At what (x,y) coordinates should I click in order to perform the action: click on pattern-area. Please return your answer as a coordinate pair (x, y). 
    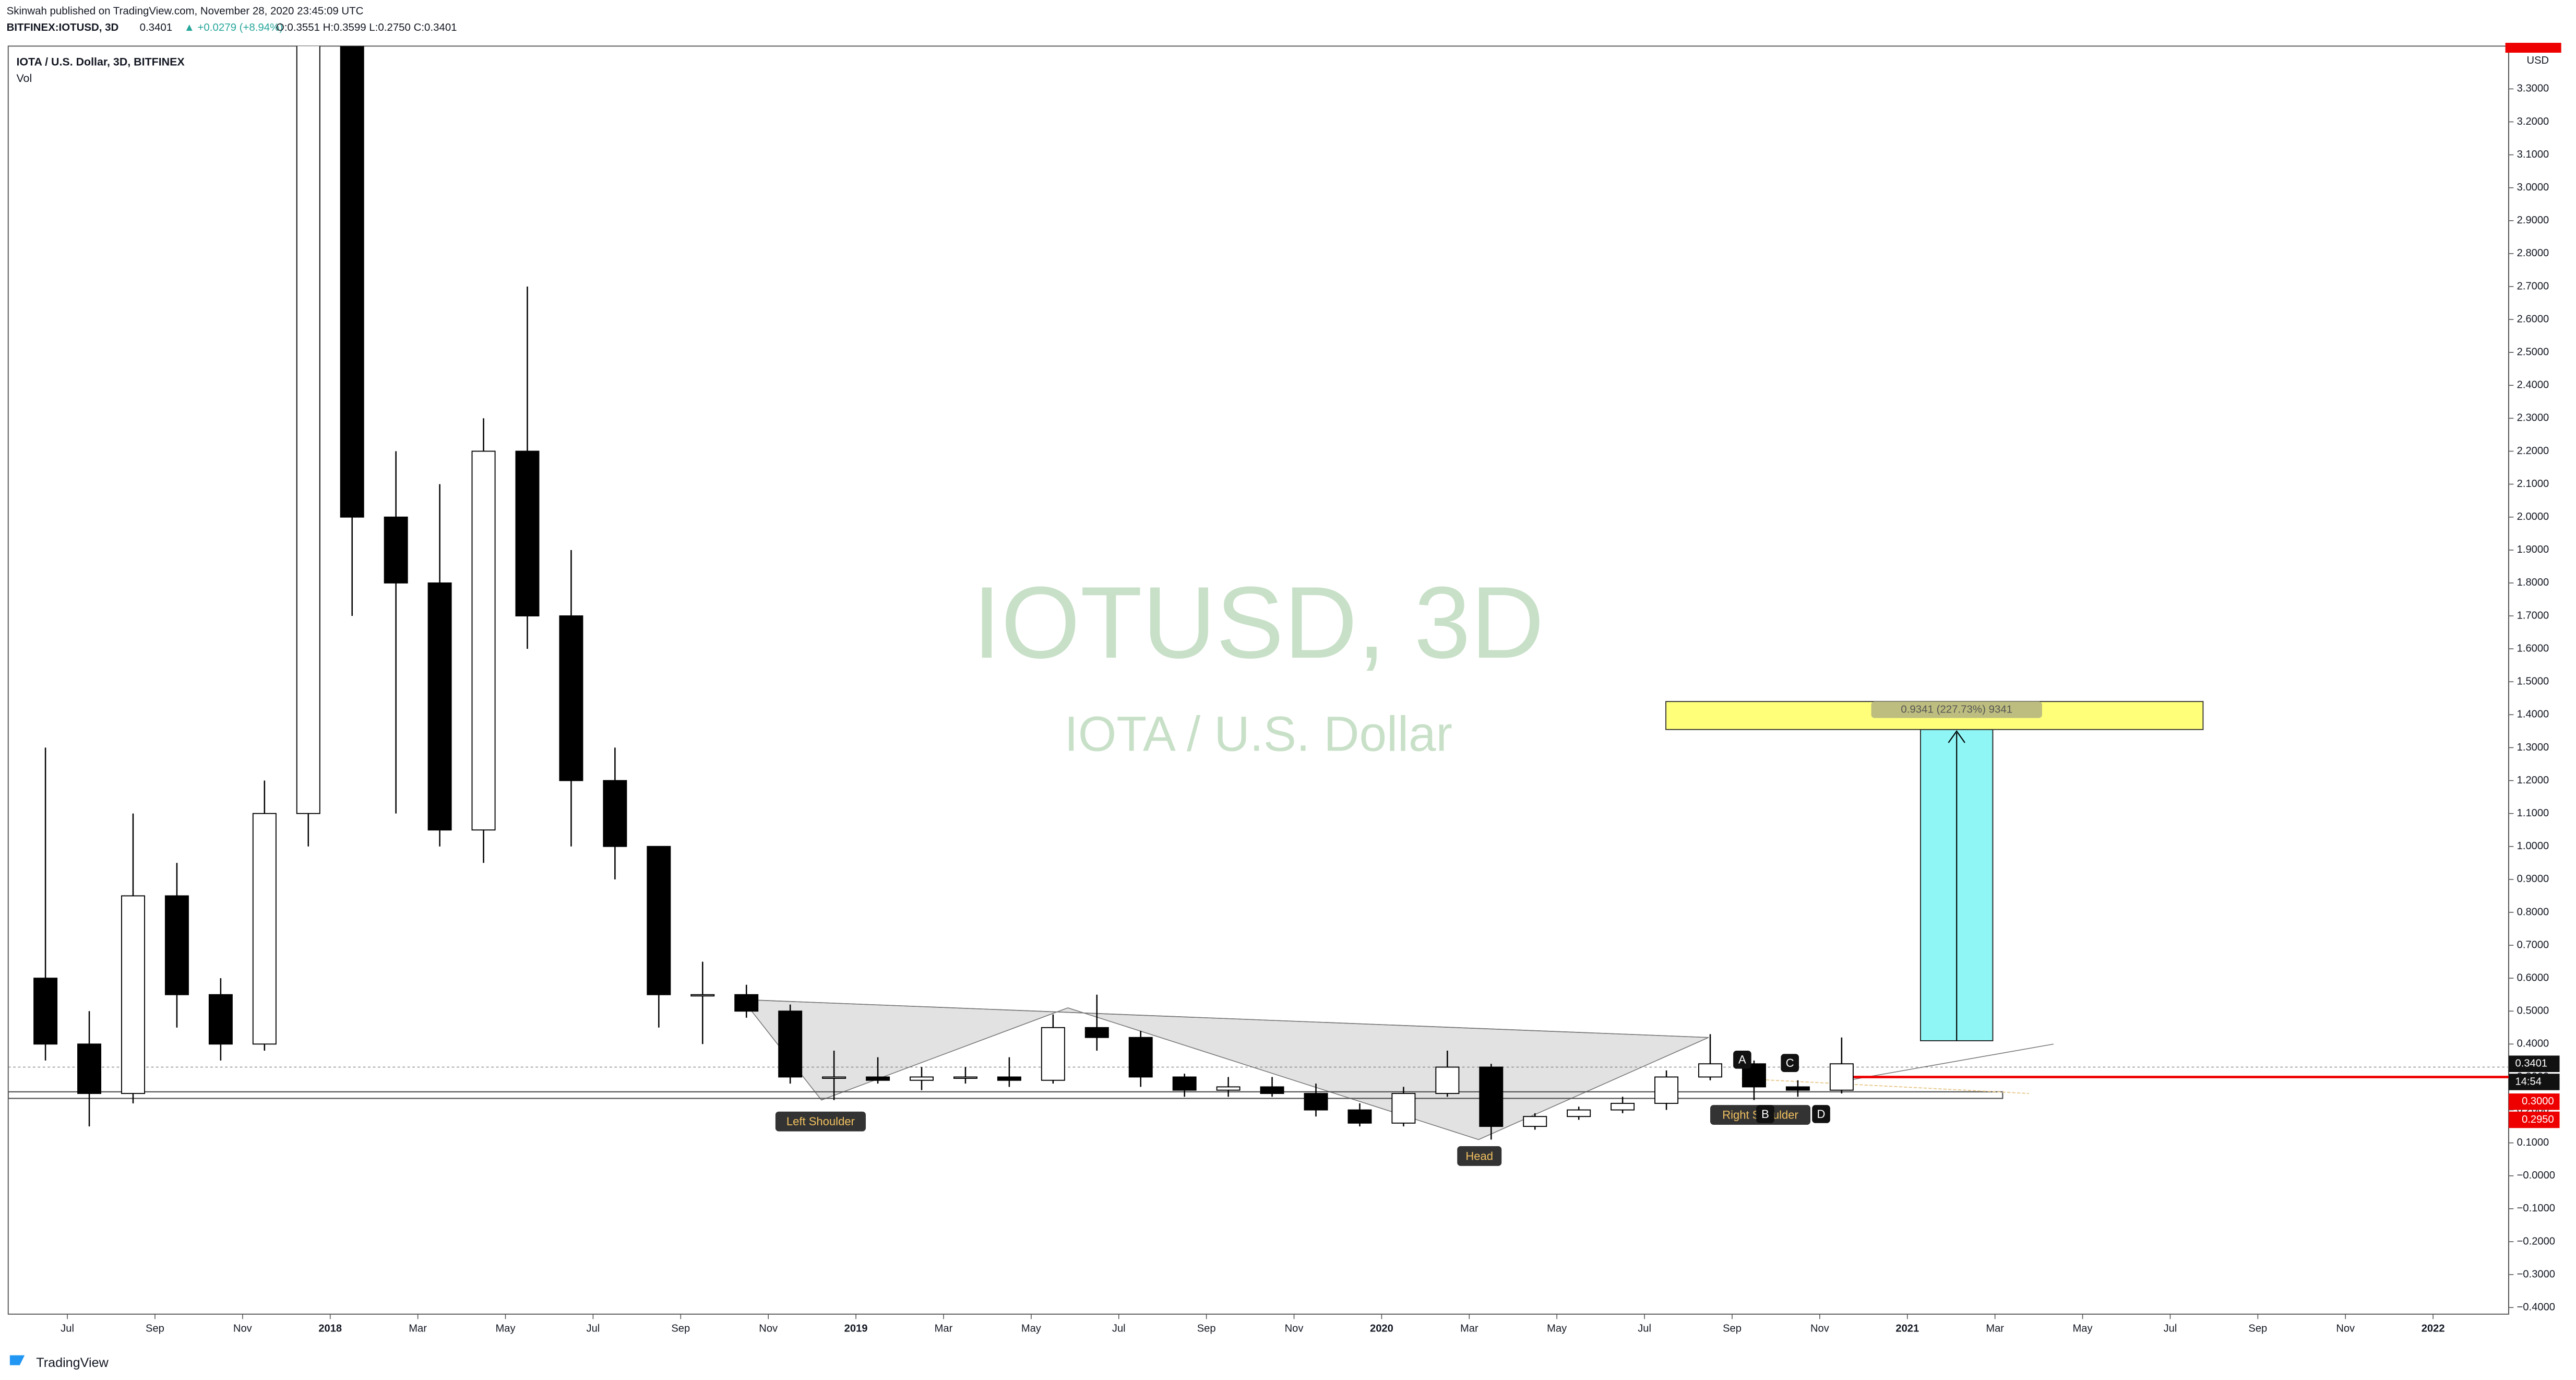
    Looking at the image, I should click on (1226, 1069).